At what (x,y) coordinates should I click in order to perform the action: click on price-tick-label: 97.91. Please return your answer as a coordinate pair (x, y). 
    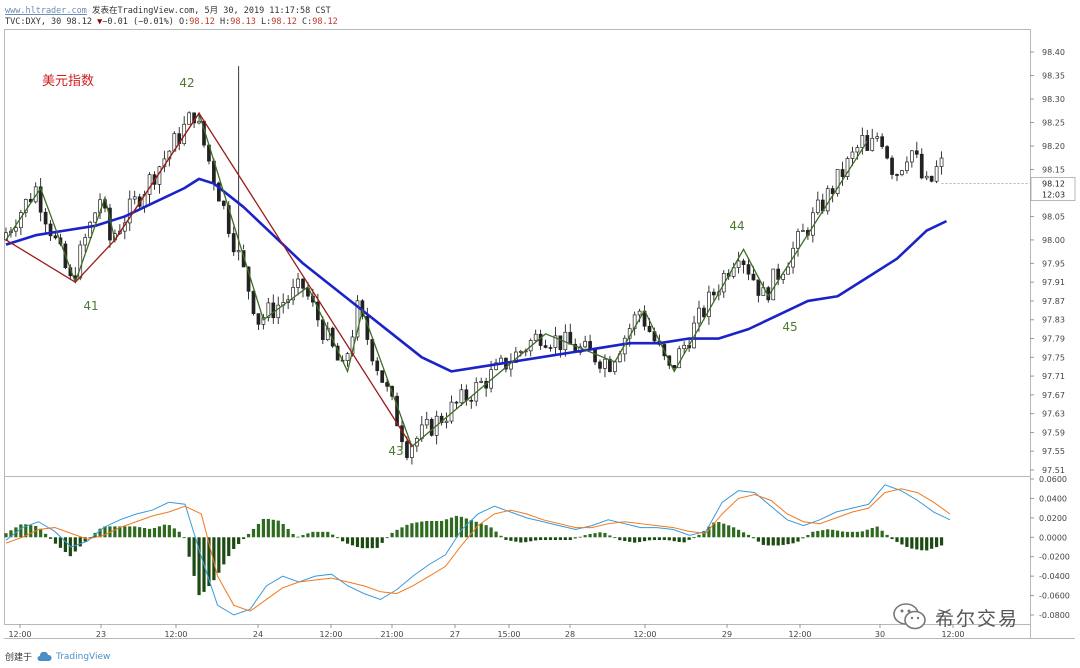
    Looking at the image, I should click on (1053, 282).